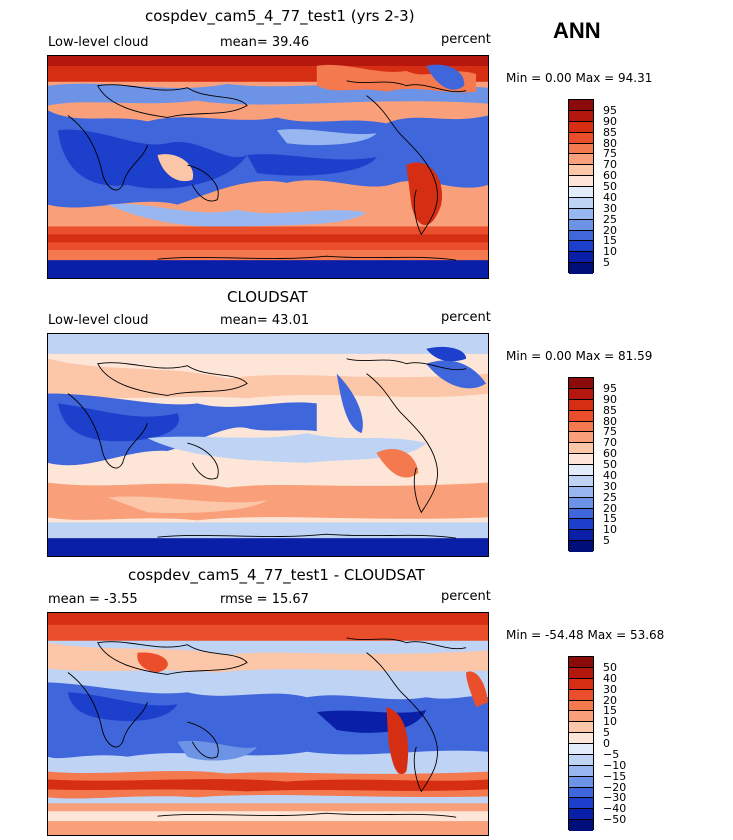 Image resolution: width=733 pixels, height=840 pixels. What do you see at coordinates (610, 454) in the screenshot?
I see `colorbar-tick-label: 60` at bounding box center [610, 454].